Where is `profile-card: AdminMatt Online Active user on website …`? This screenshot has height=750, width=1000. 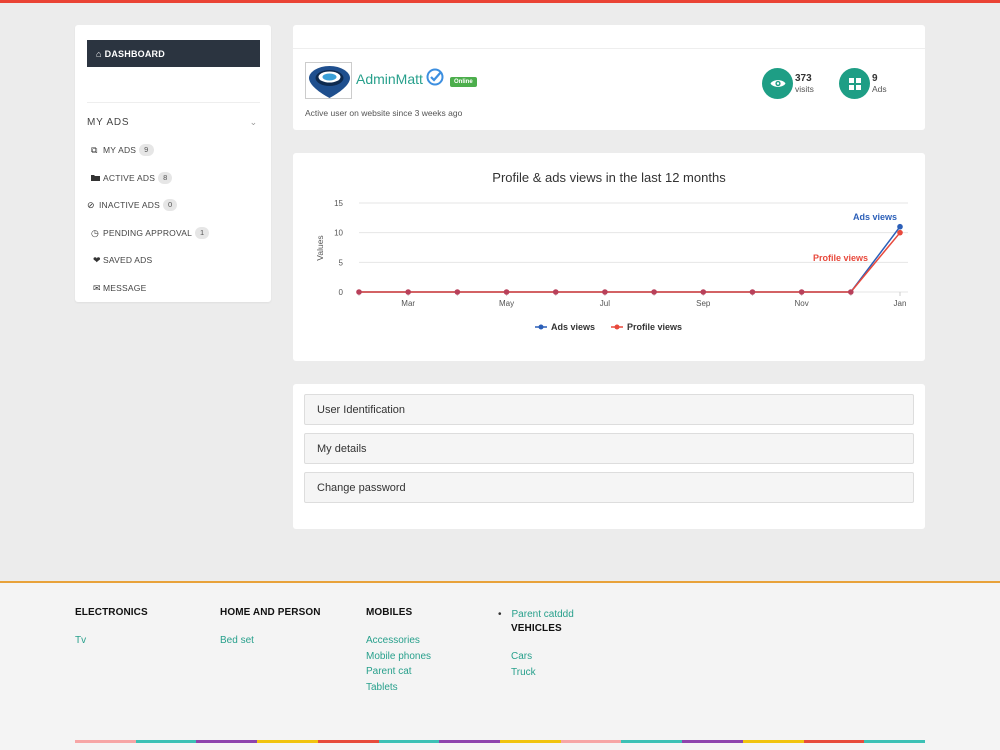
profile-card: AdminMatt Online Active user on website … is located at coordinates (609, 77).